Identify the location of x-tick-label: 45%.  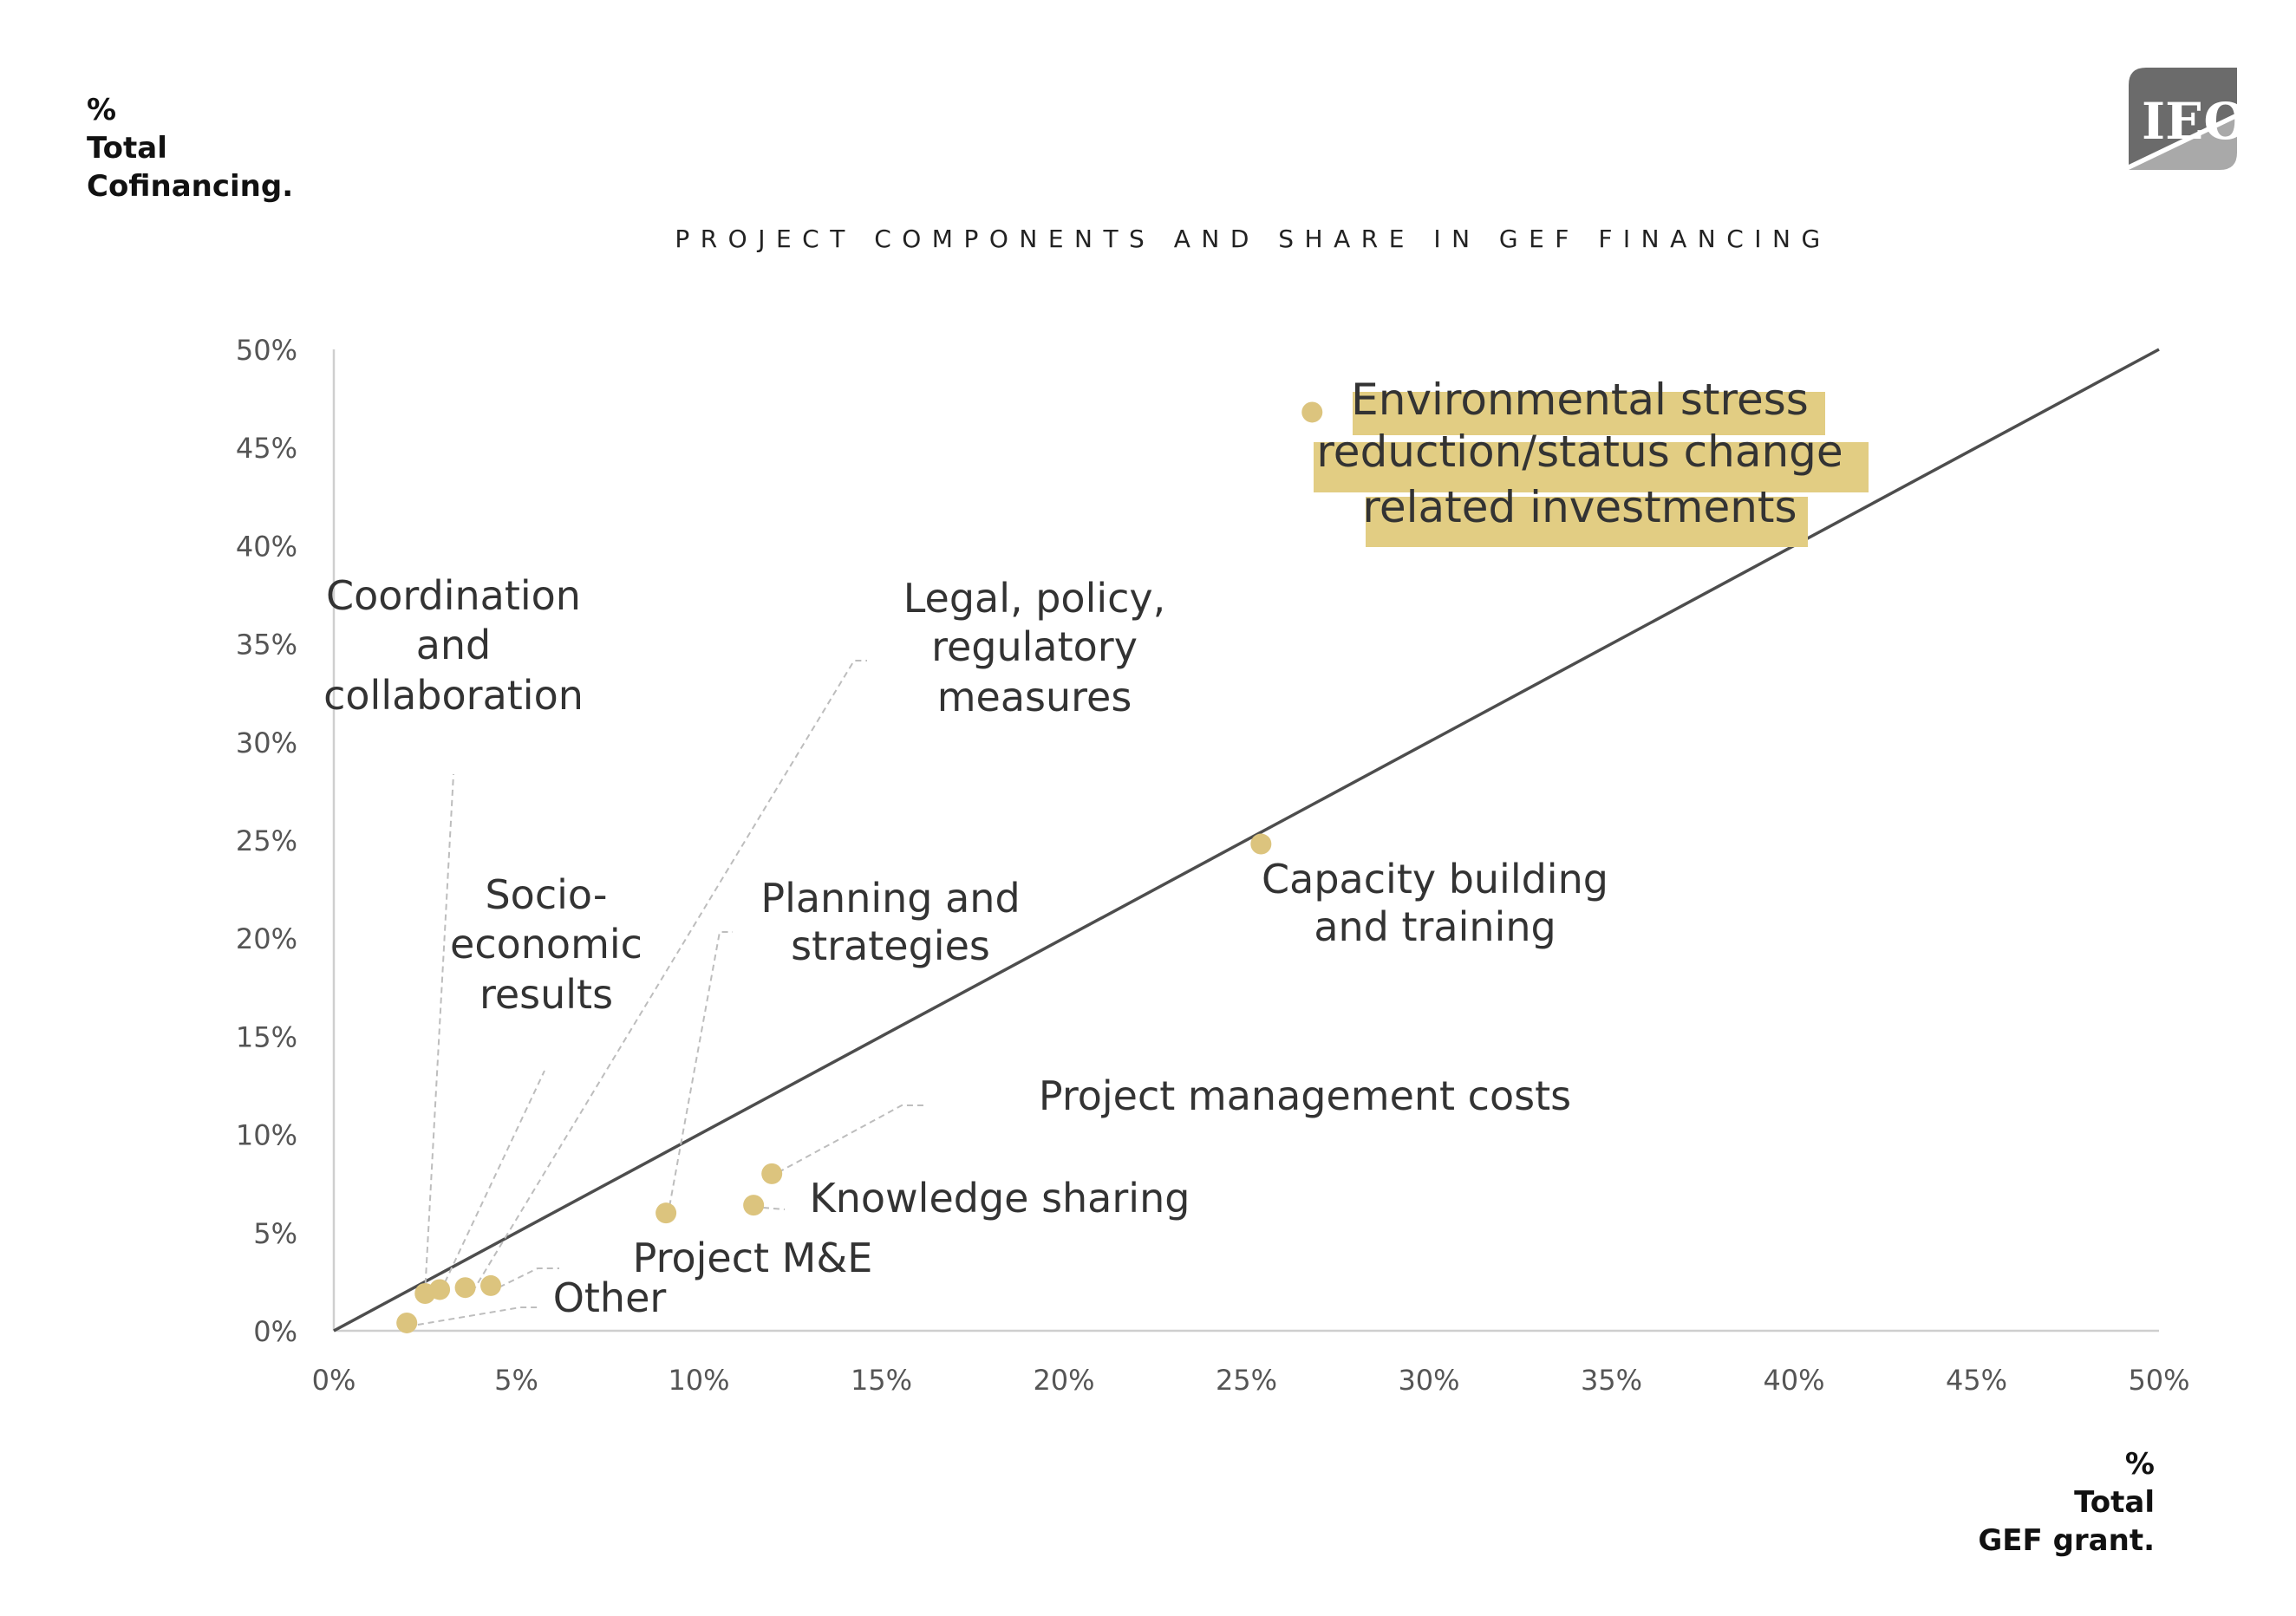
(1977, 1380).